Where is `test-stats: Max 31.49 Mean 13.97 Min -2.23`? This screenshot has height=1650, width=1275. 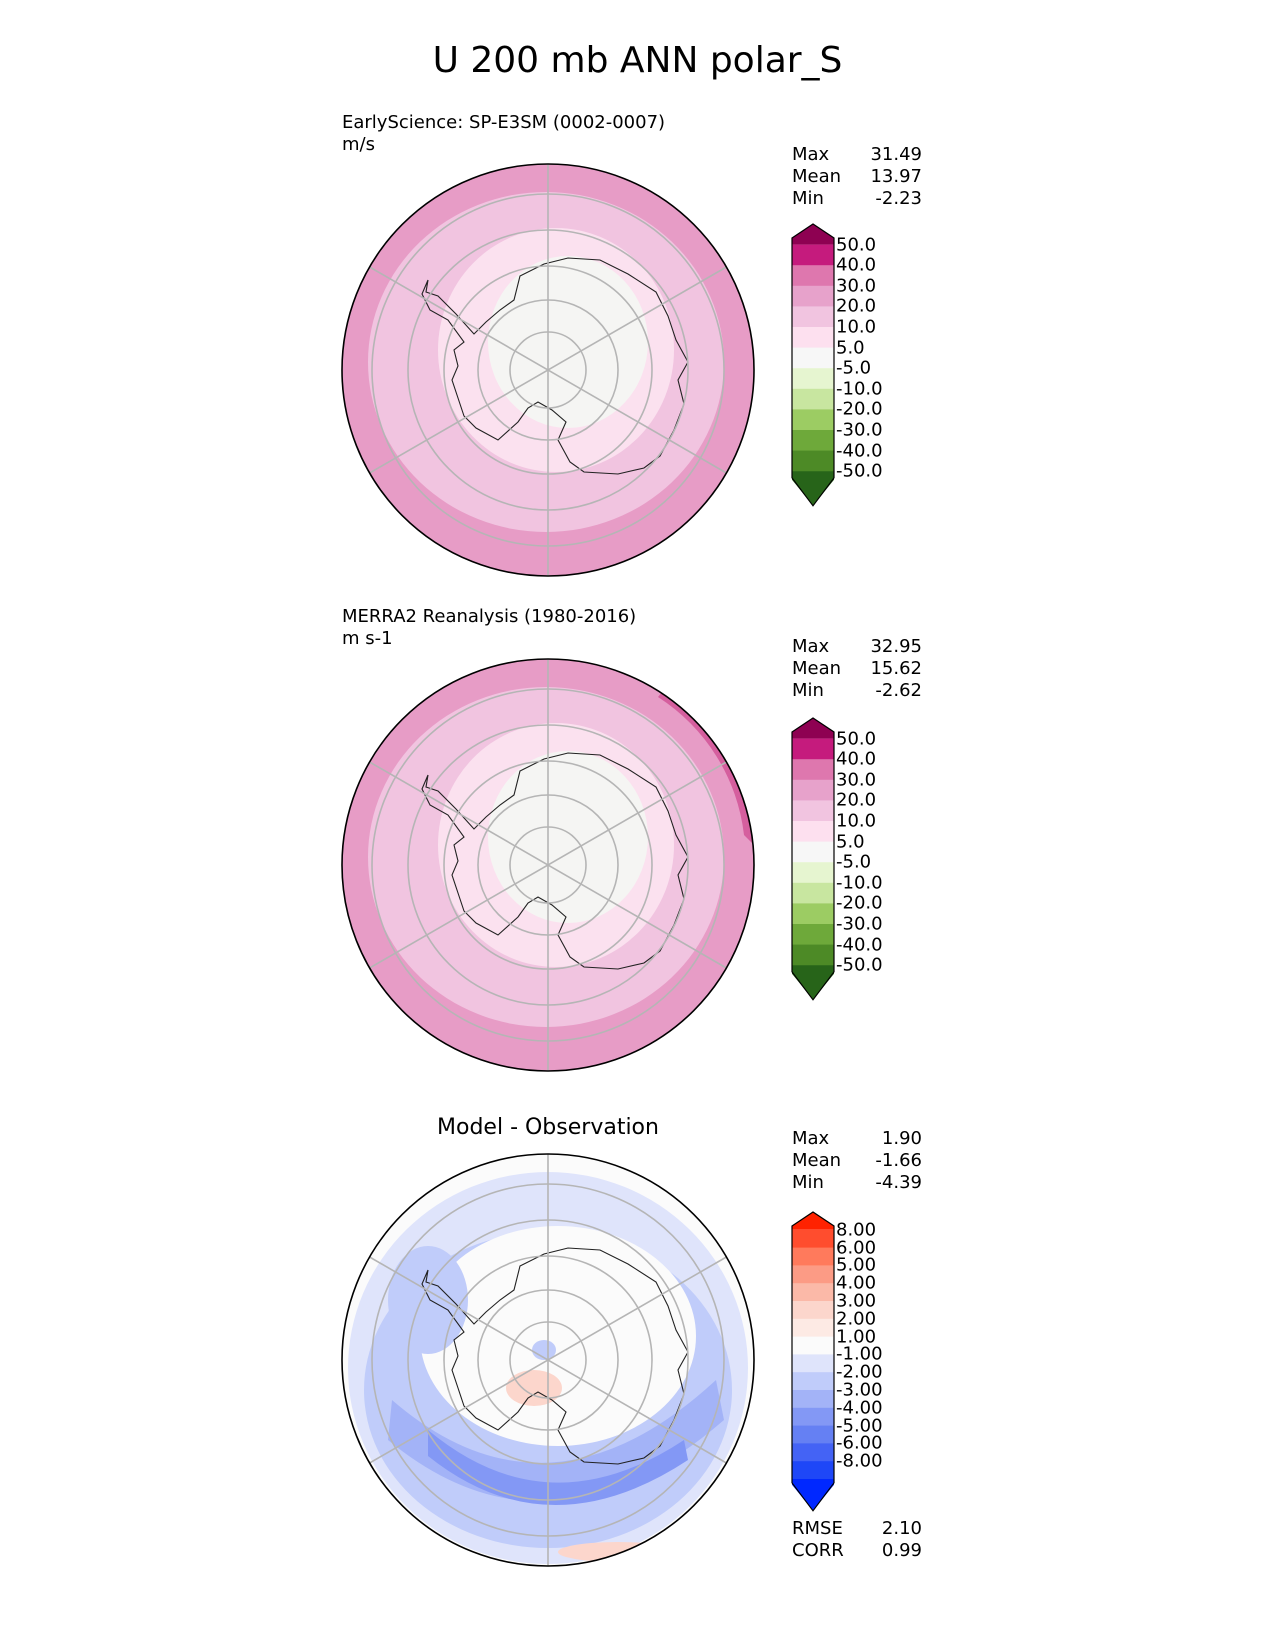
test-stats: Max 31.49 Mean 13.97 Min -2.23 is located at coordinates (857, 177).